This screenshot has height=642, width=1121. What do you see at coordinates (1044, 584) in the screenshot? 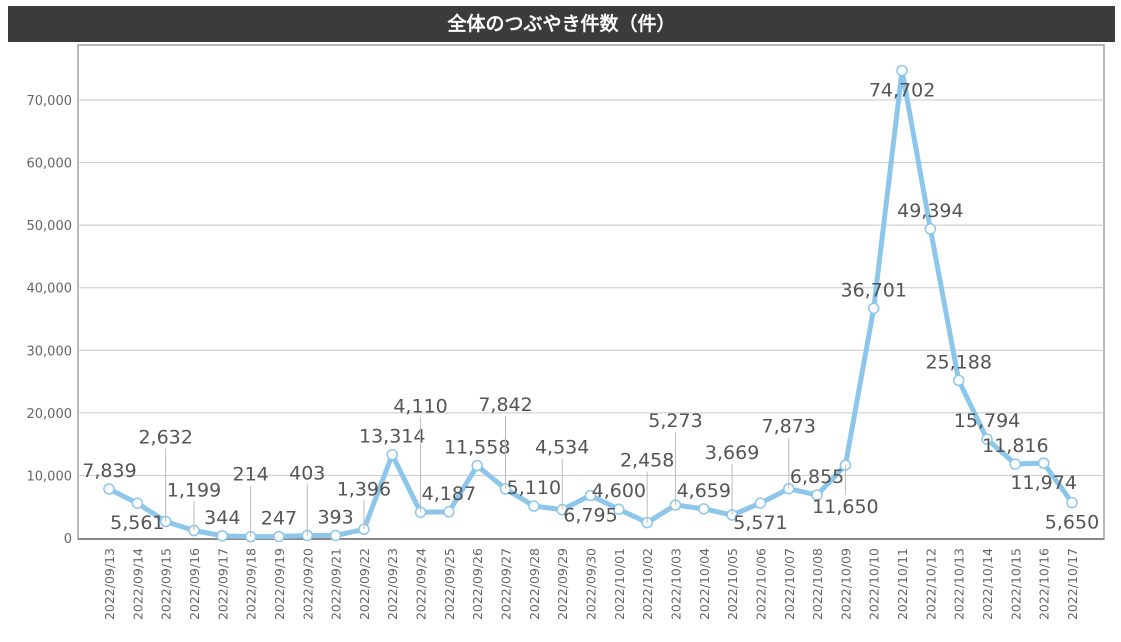
I see `x-tick-label: 2022/10/16` at bounding box center [1044, 584].